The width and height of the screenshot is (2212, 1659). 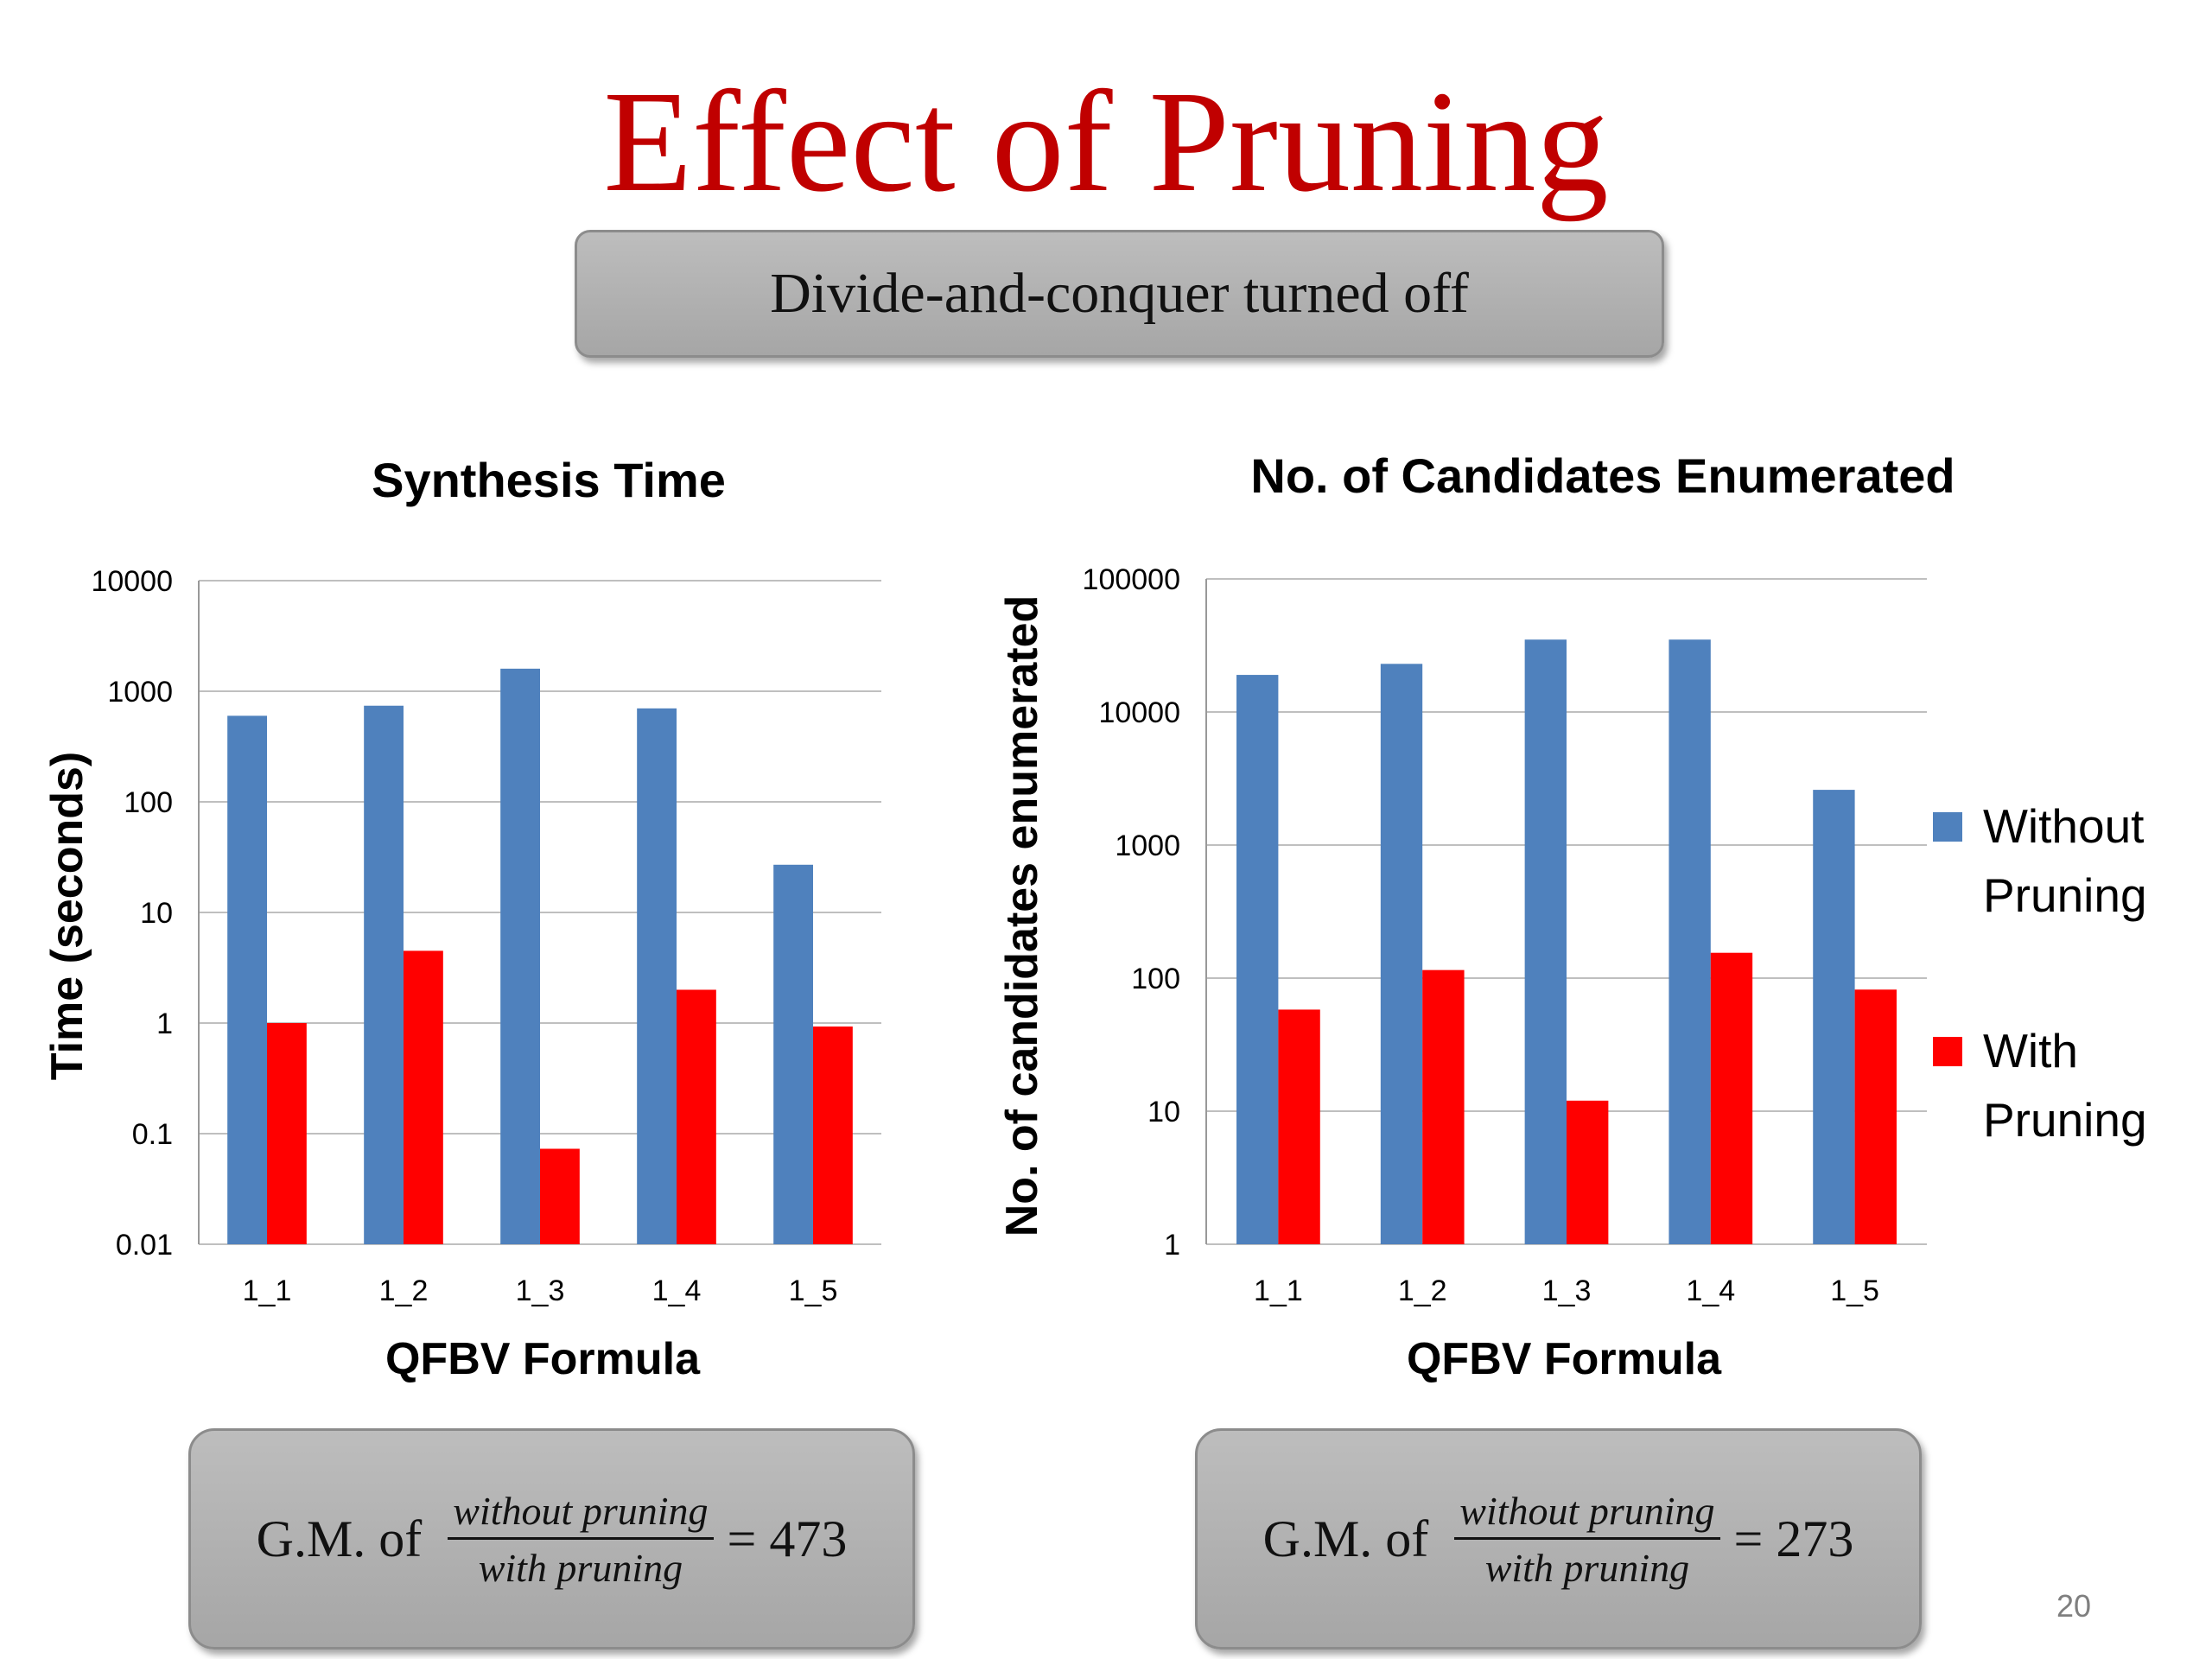 I want to click on gm-result: = 273, so click(x=1793, y=1538).